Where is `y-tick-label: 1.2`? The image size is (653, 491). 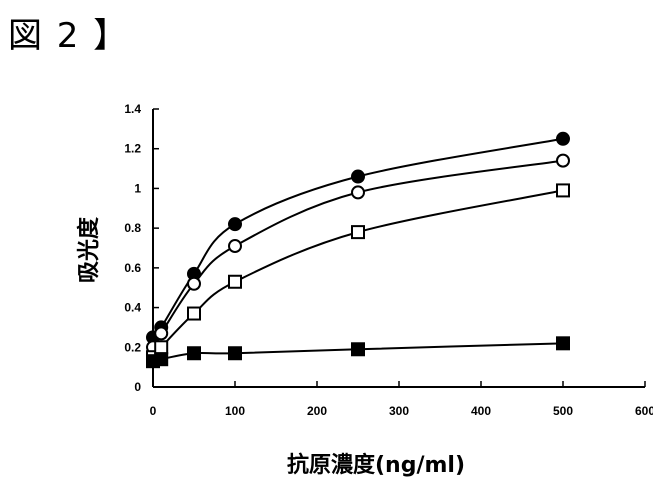 y-tick-label: 1.2 is located at coordinates (132, 149).